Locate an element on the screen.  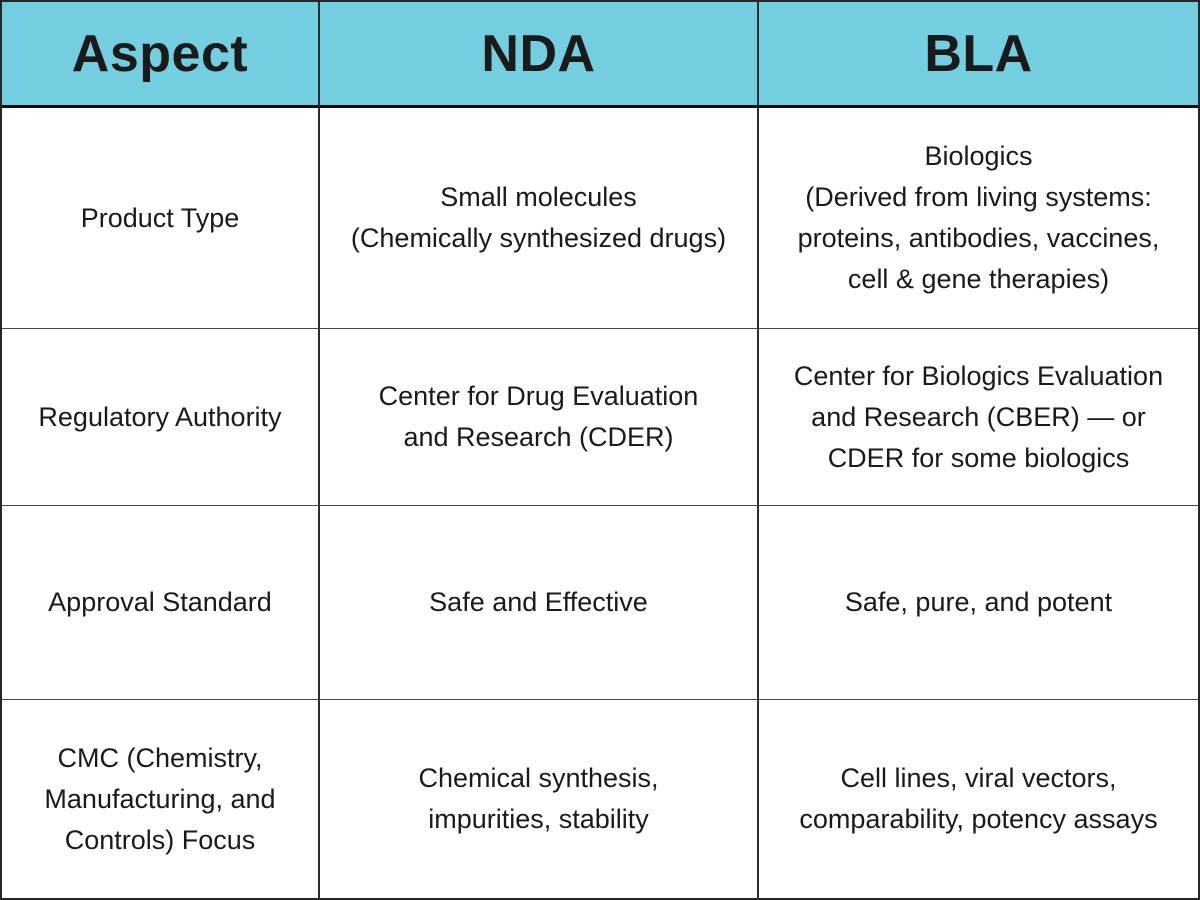
row-regulatory-authority-aspect: Regulatory Authority is located at coordinates (161, 417).